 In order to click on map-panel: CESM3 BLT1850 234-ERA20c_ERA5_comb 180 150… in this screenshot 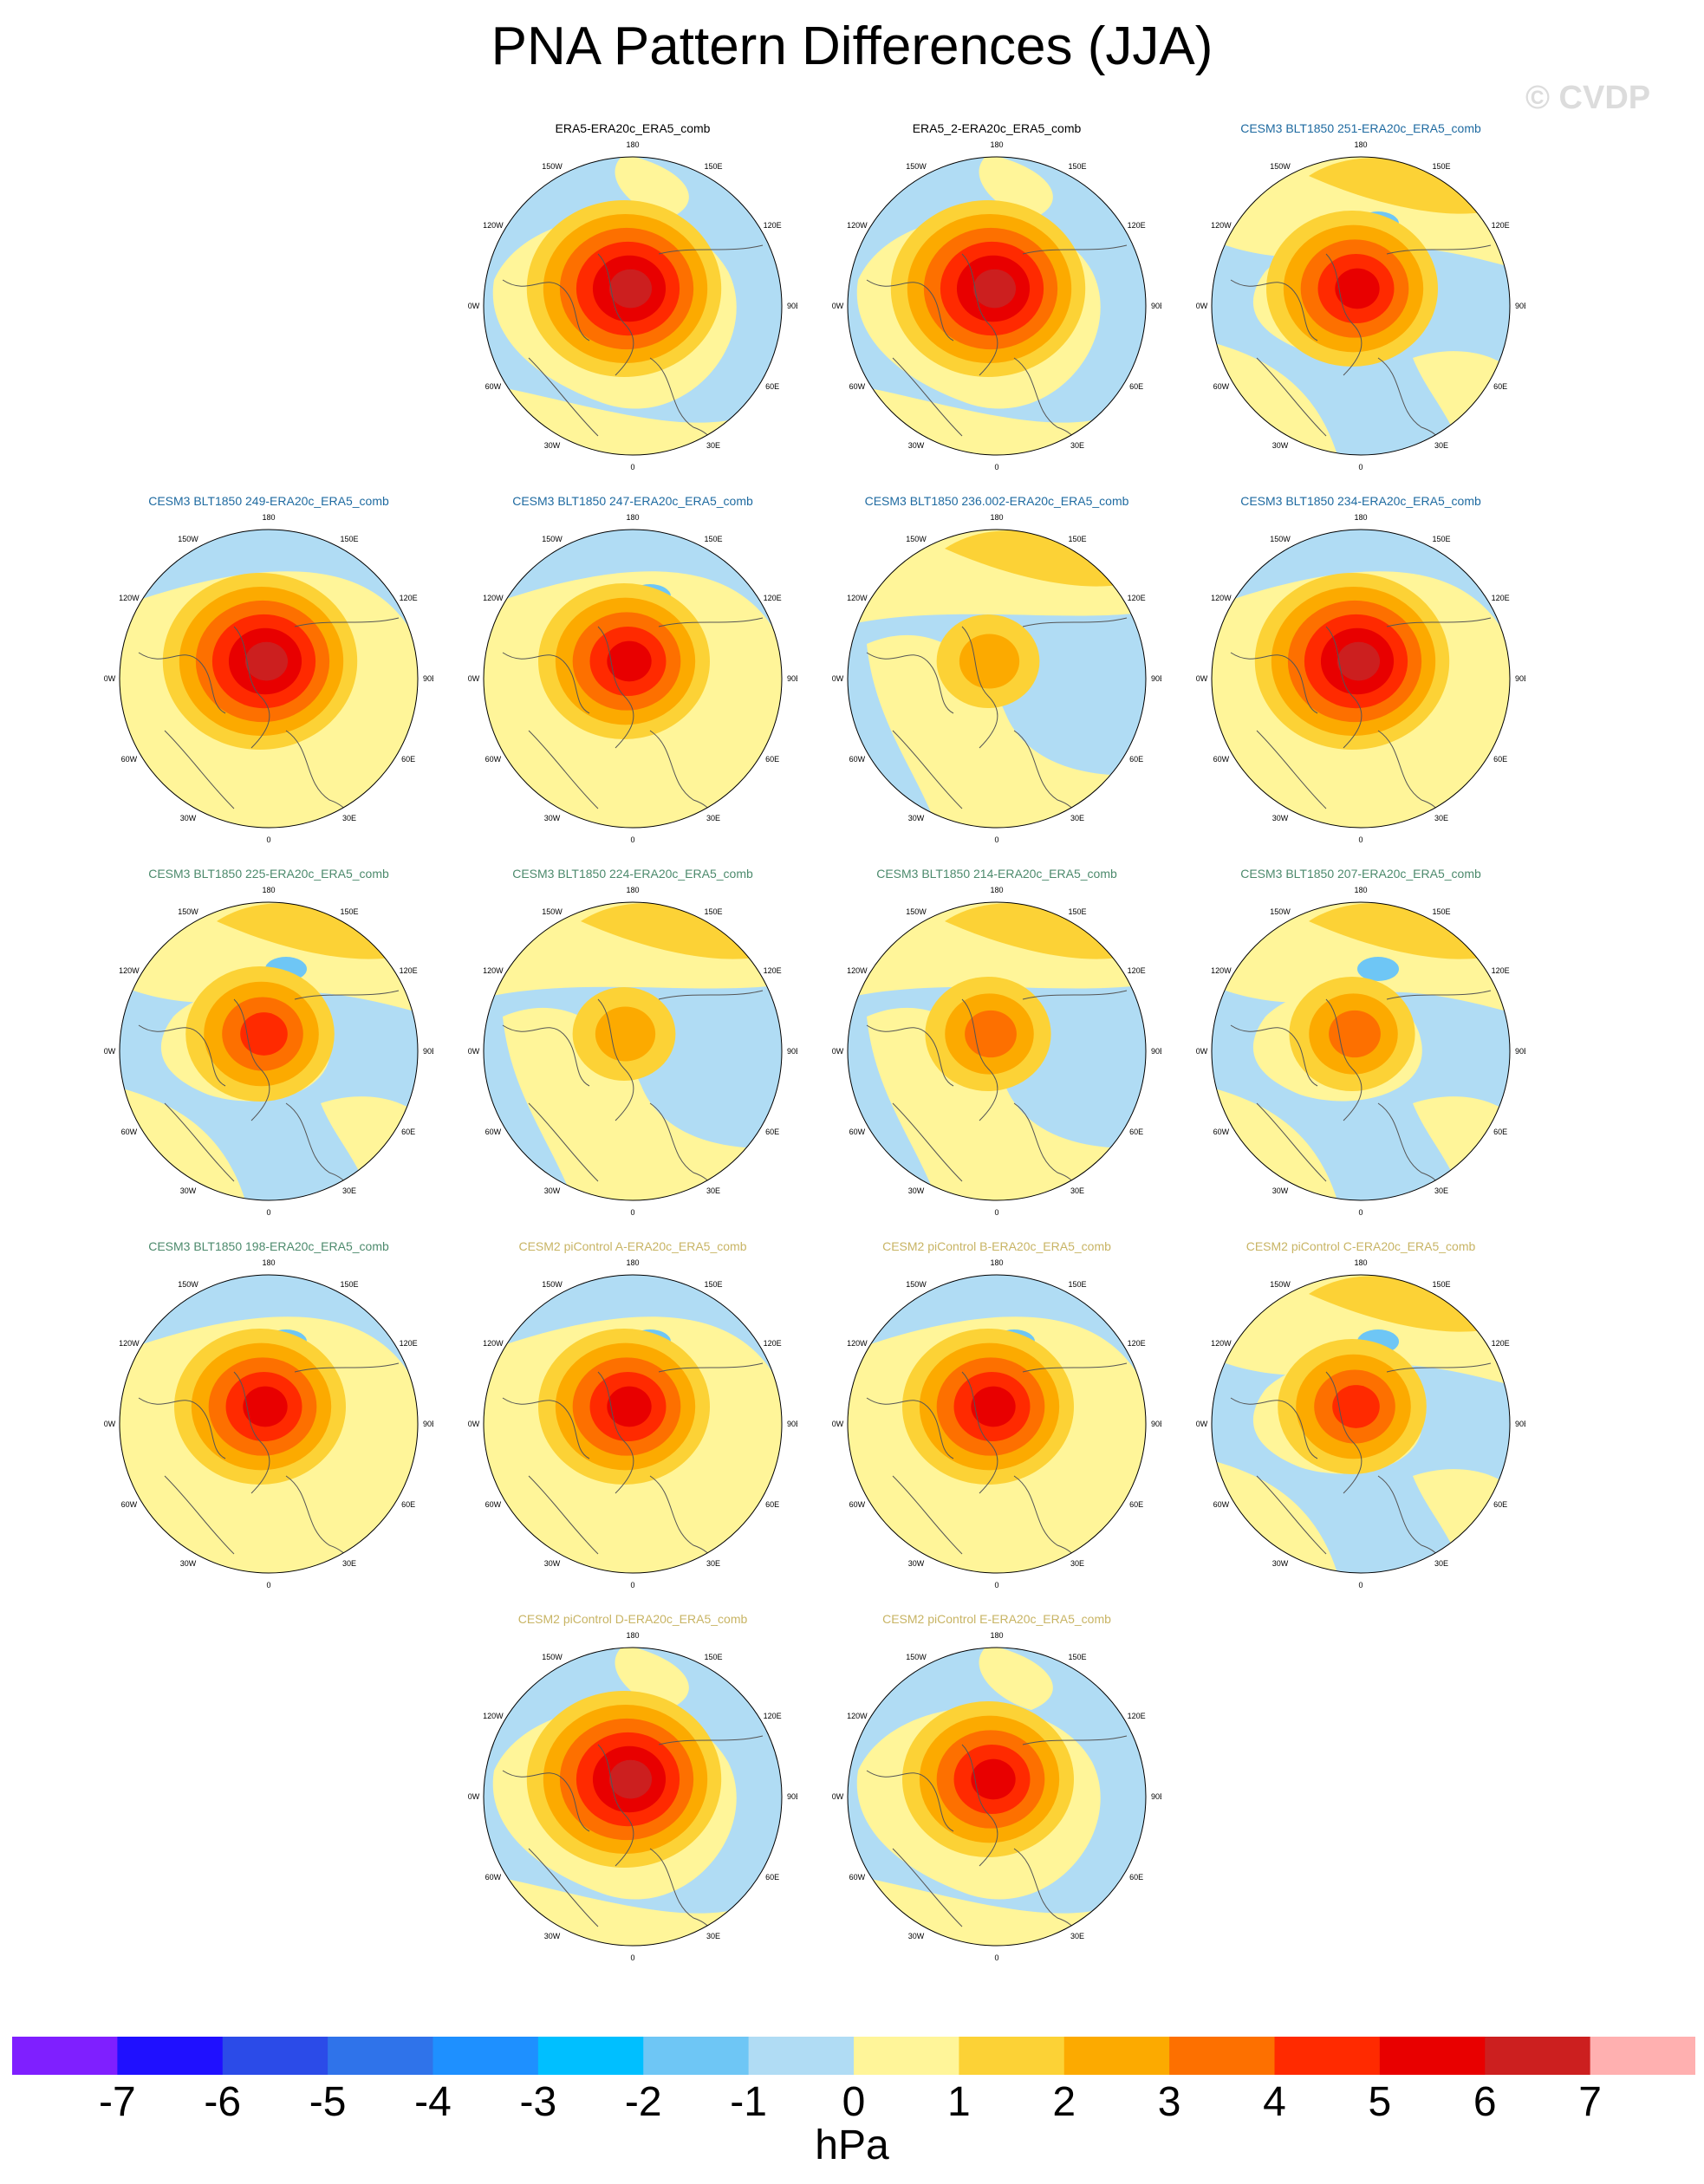, I will do `click(1360, 671)`.